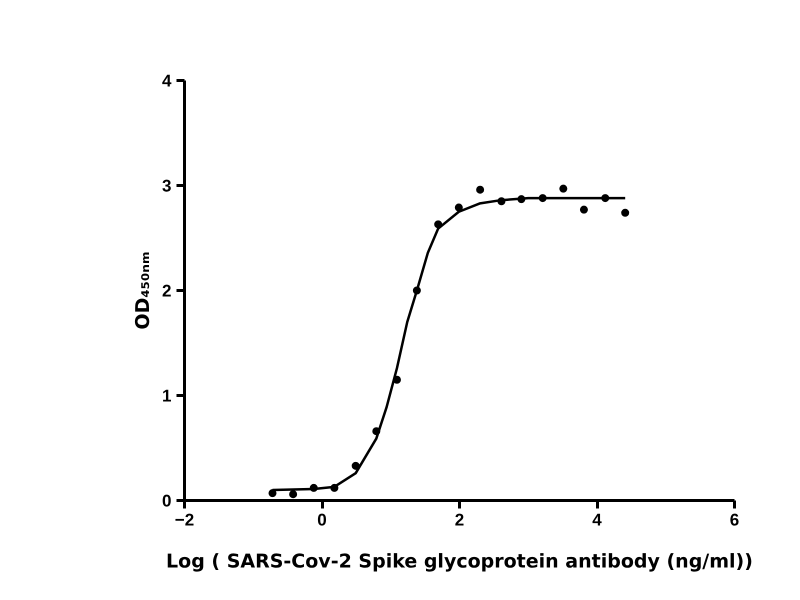 This screenshot has width=800, height=600. Describe the element at coordinates (459, 520) in the screenshot. I see `x-tick-label: 2` at that location.